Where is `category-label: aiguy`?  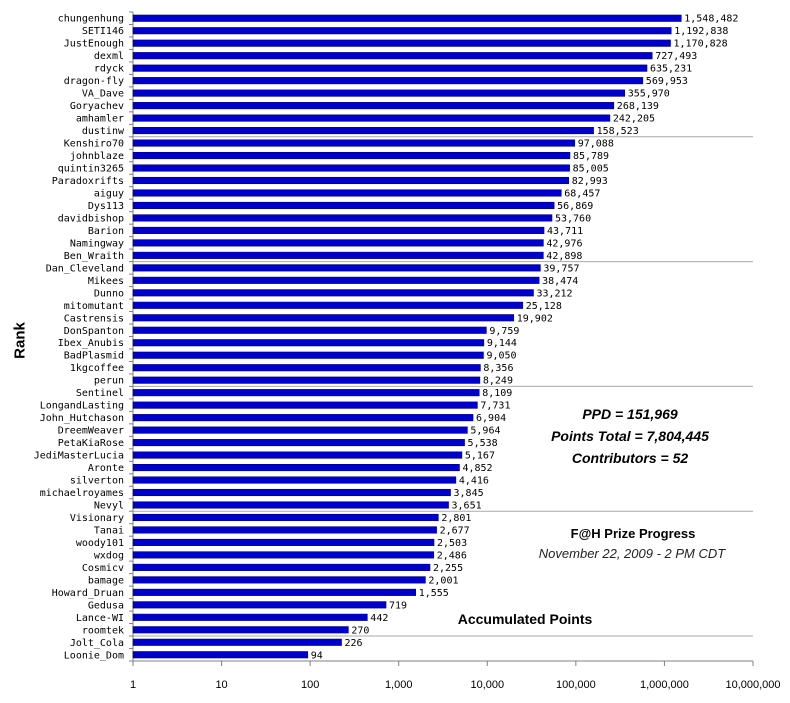 category-label: aiguy is located at coordinates (109, 193).